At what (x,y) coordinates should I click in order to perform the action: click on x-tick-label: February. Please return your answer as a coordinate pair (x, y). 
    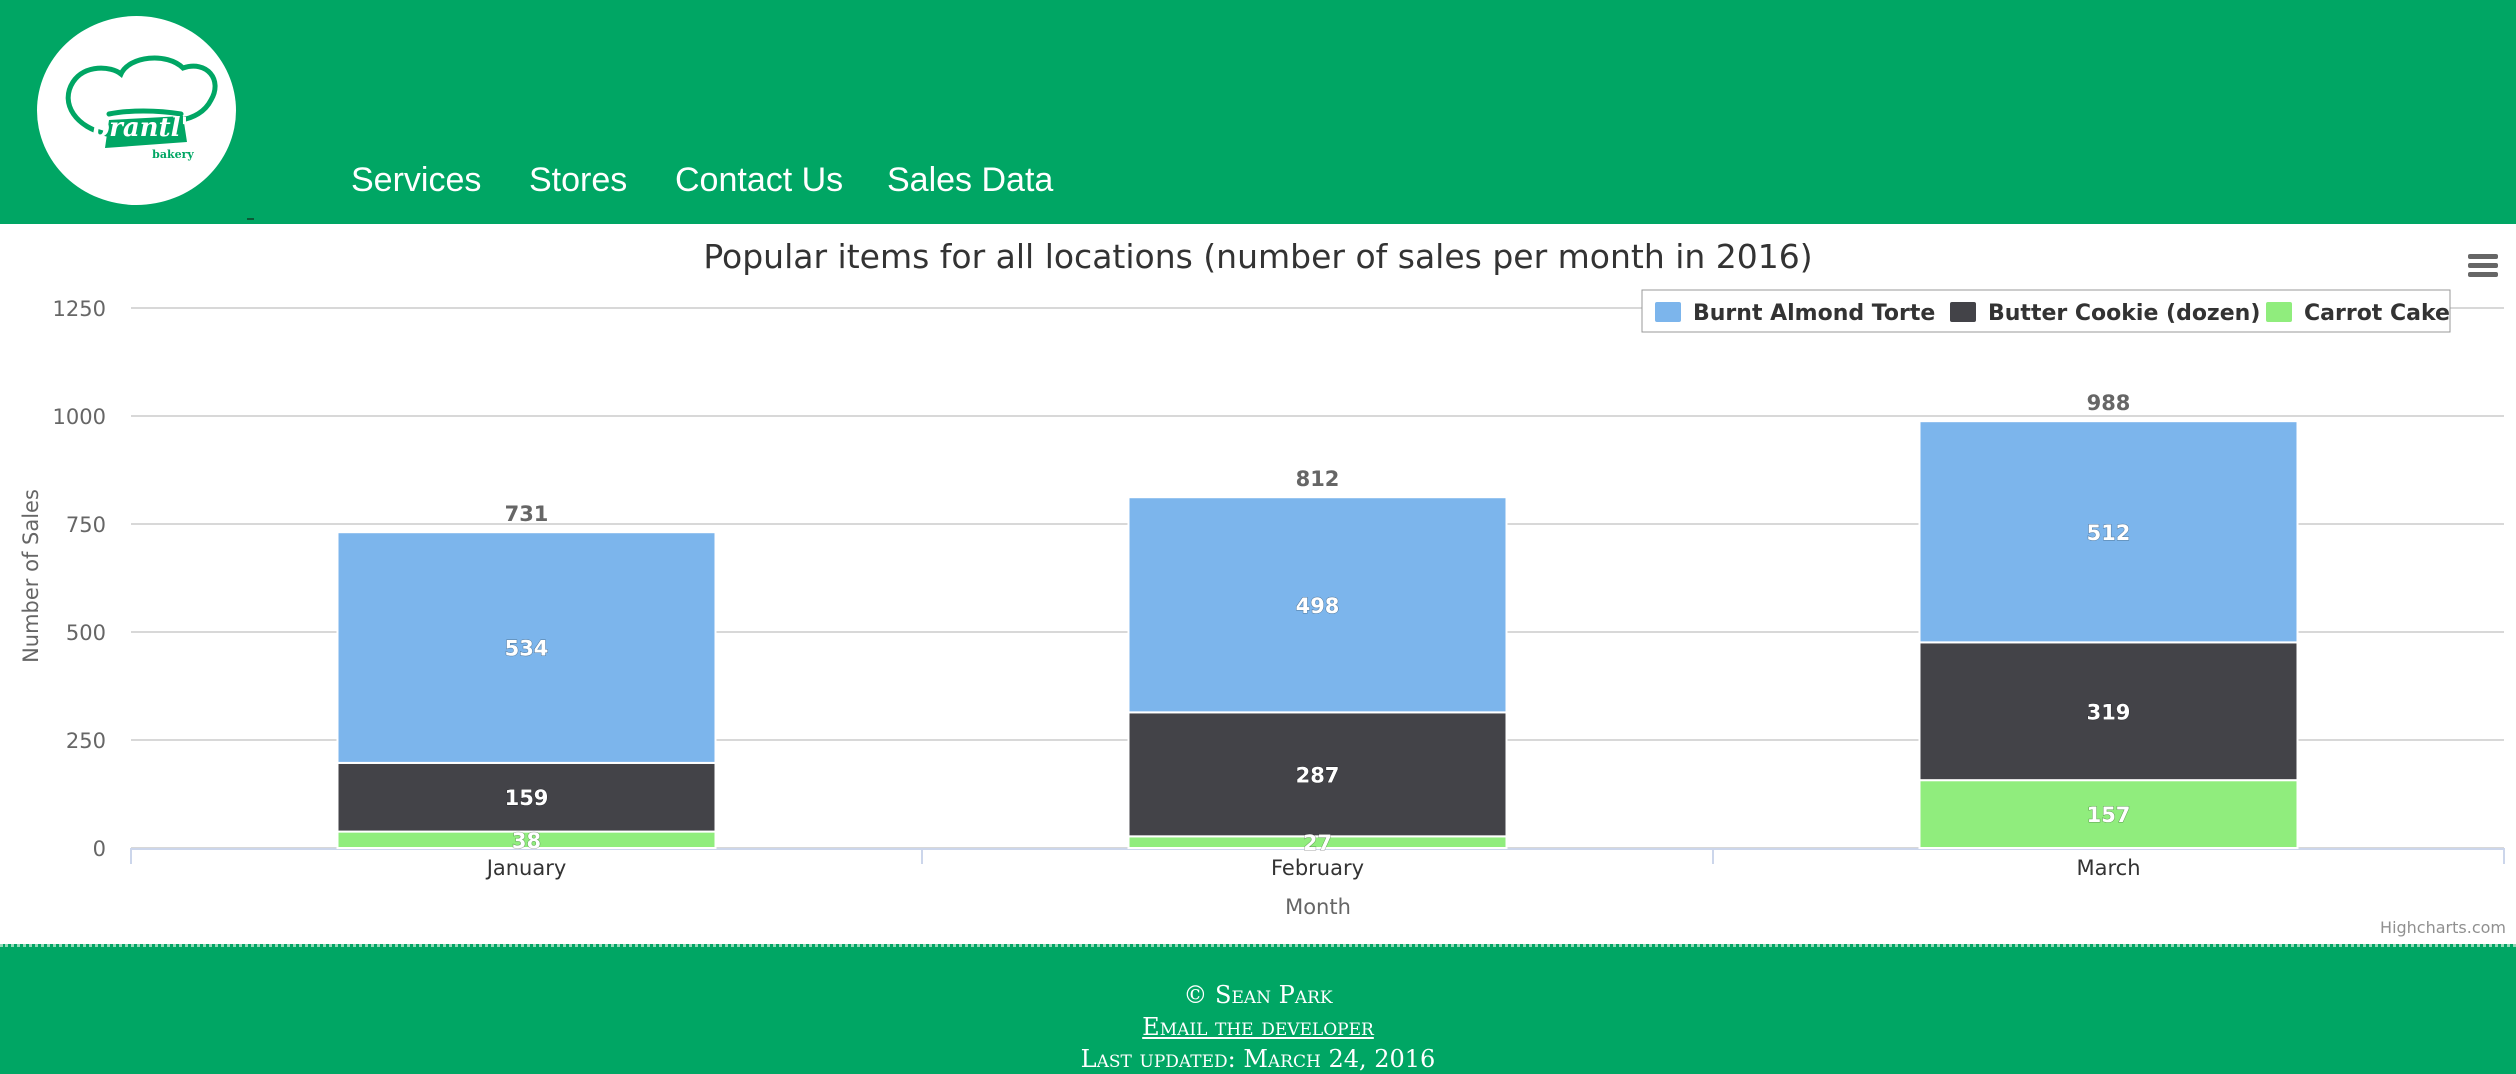
    Looking at the image, I should click on (1317, 868).